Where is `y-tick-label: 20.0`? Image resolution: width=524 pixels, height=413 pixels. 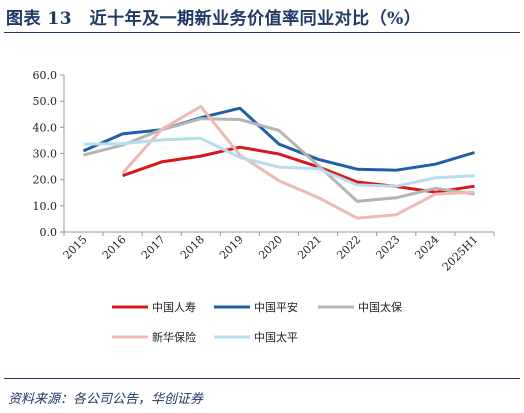
y-tick-label: 20.0 is located at coordinates (45, 180).